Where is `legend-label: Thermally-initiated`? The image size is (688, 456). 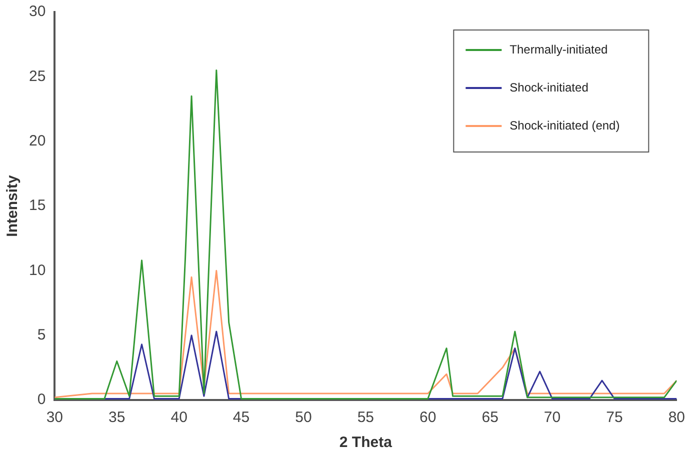
legend-label: Thermally-initiated is located at coordinates (559, 49).